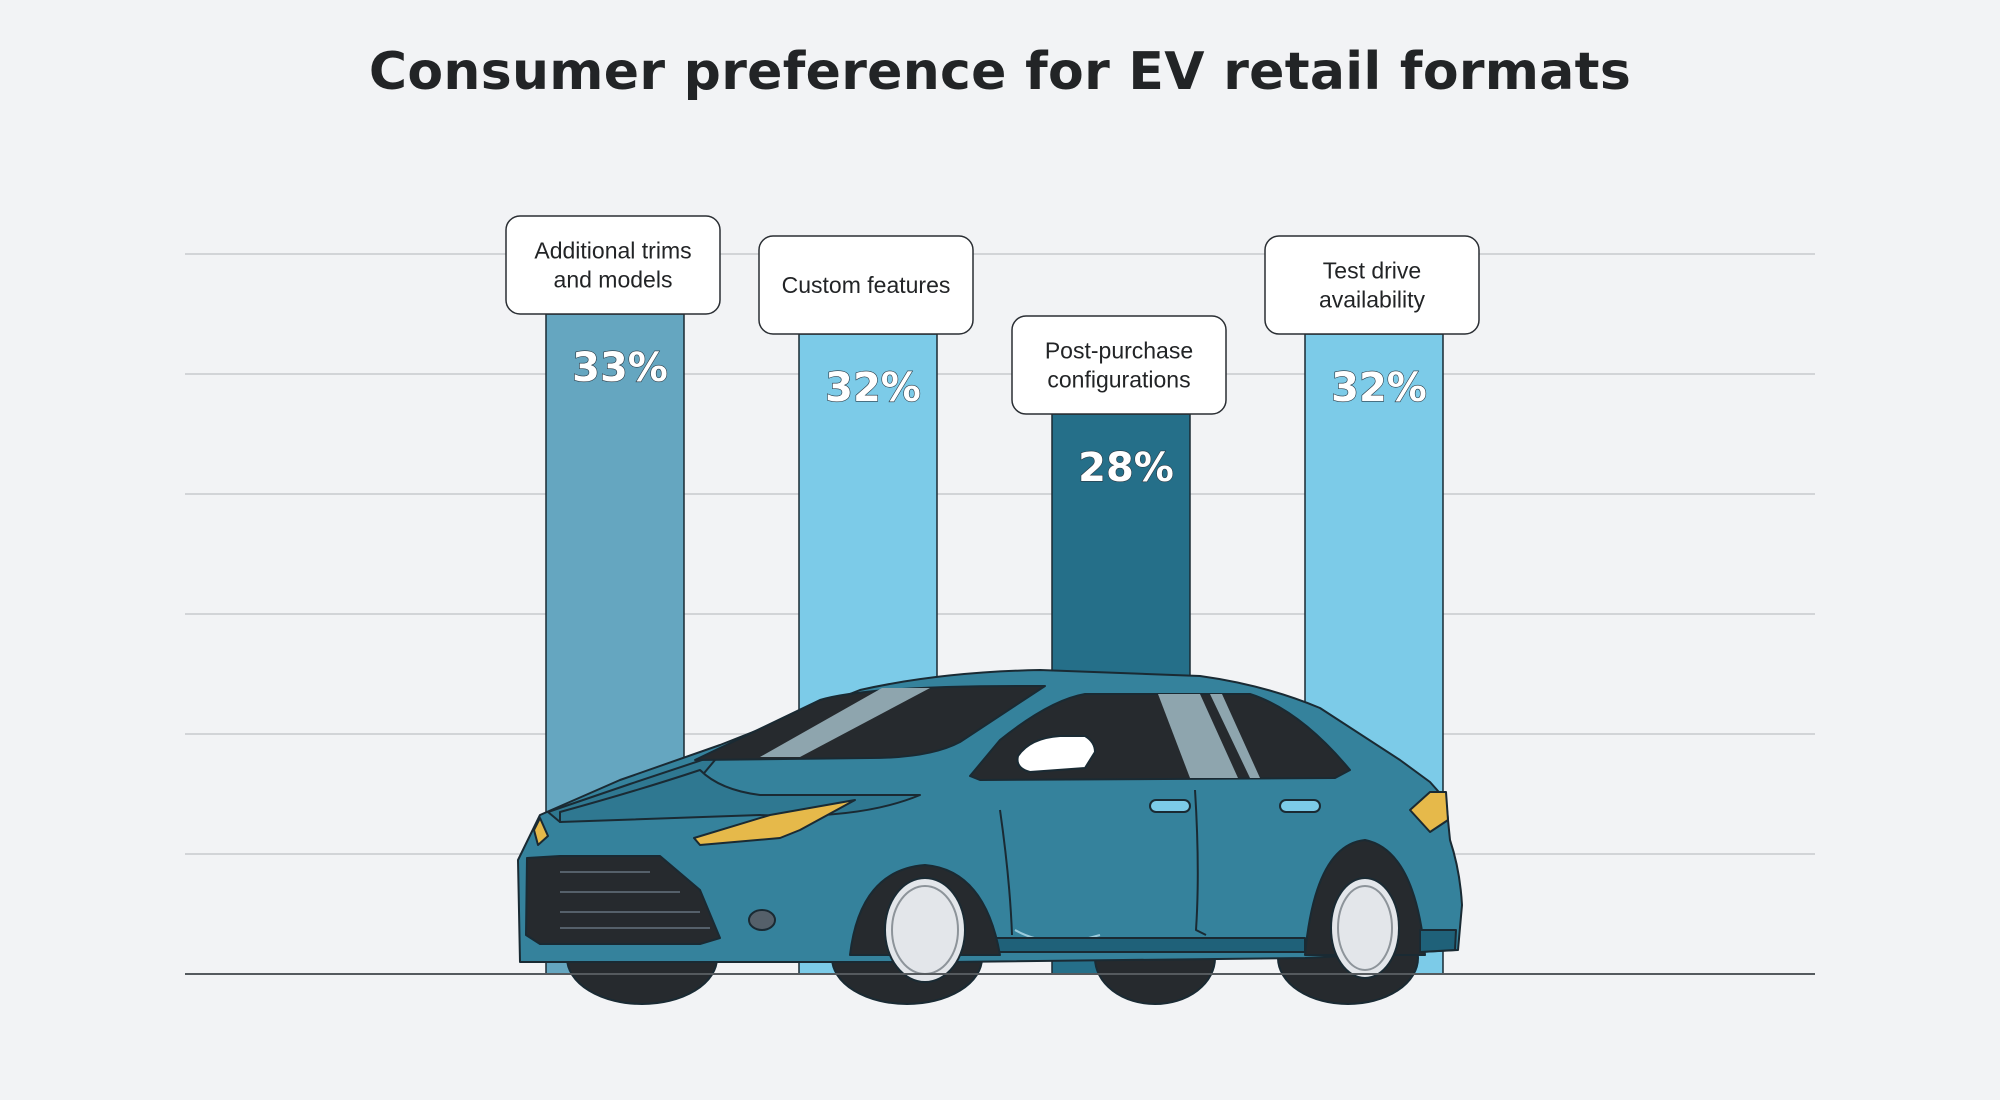  Describe the element at coordinates (620, 368) in the screenshot. I see `value-label: 33%` at that location.